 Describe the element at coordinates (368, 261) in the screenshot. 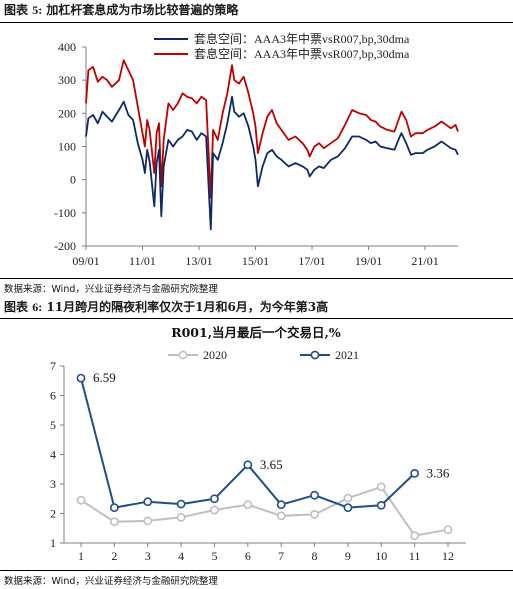

I see `chart-1-x-tick-label: 19/01` at that location.